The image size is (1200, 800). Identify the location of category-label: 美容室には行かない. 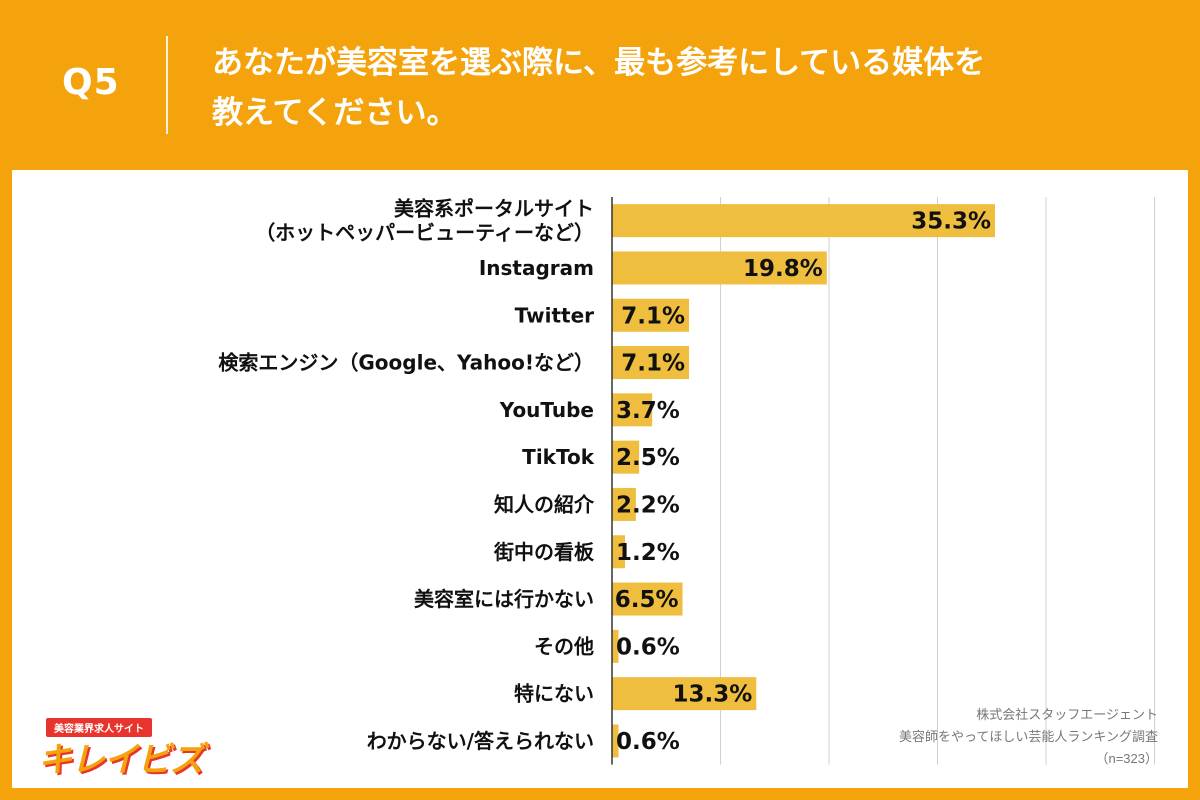
(504, 599).